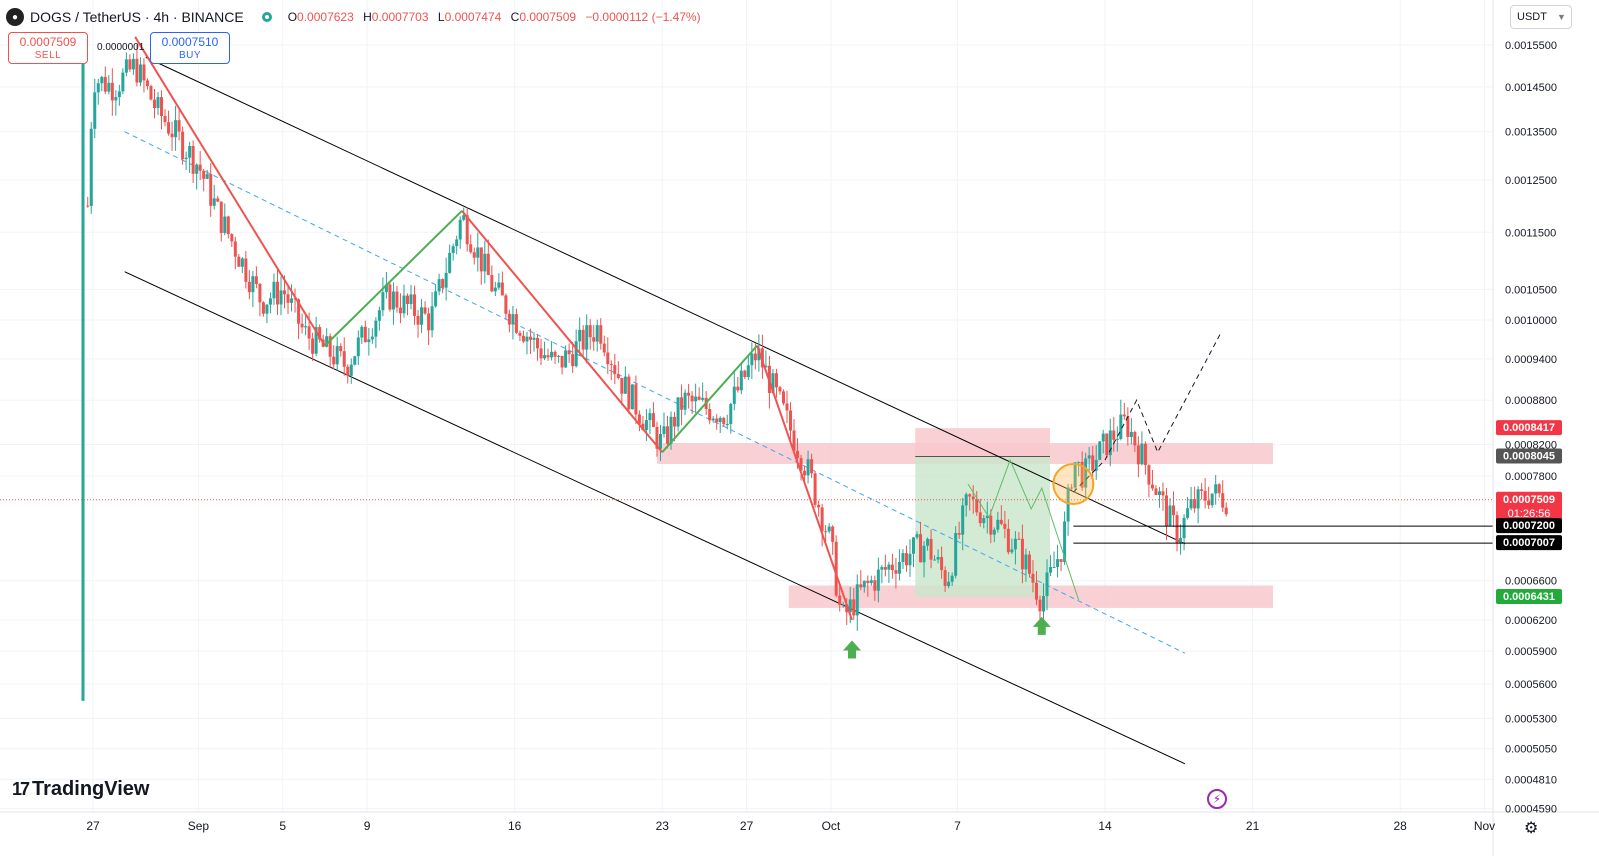 The image size is (1599, 856). What do you see at coordinates (367, 17) in the screenshot?
I see `high-label: H` at bounding box center [367, 17].